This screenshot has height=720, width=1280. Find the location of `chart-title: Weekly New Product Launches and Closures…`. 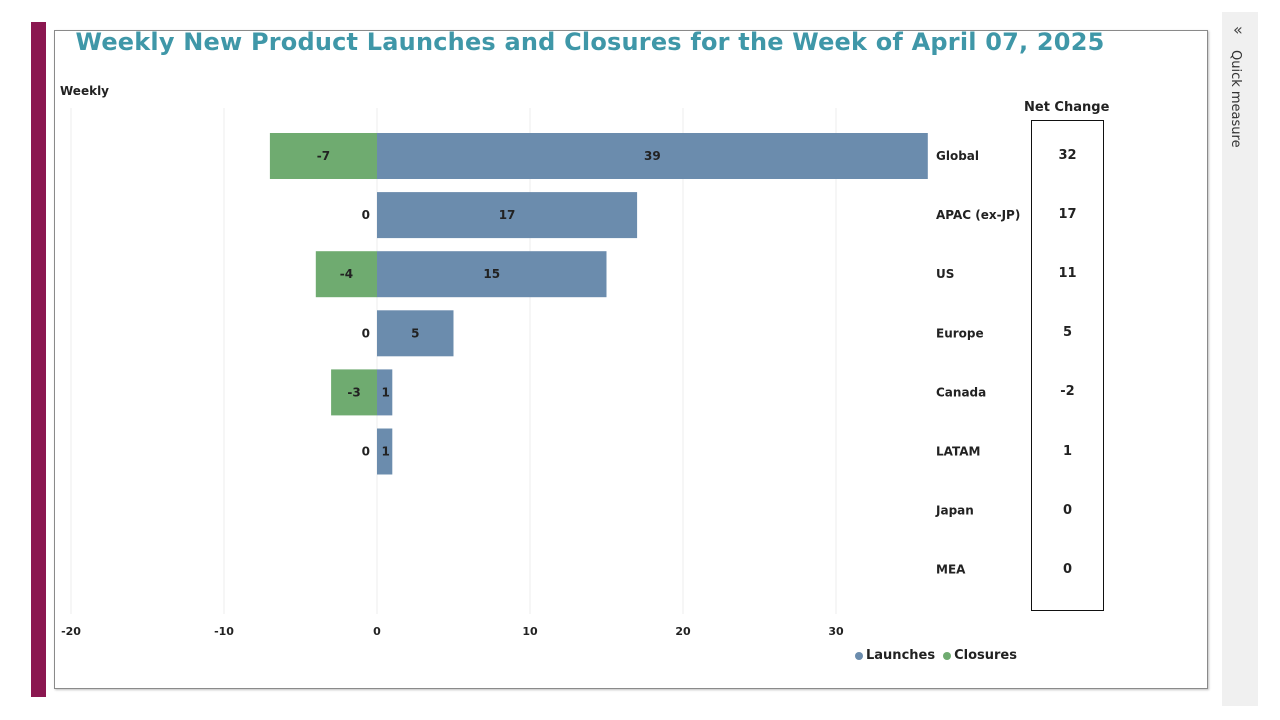

chart-title: Weekly New Product Launches and Closures… is located at coordinates (590, 42).